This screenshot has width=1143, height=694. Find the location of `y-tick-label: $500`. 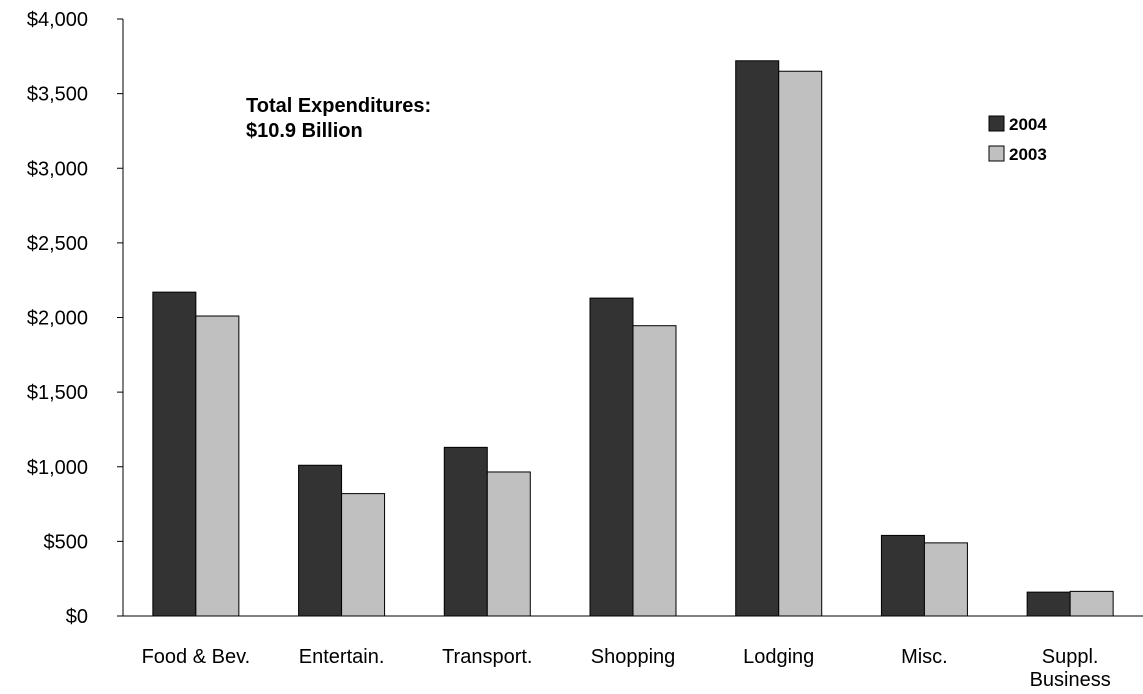

y-tick-label: $500 is located at coordinates (66, 542).